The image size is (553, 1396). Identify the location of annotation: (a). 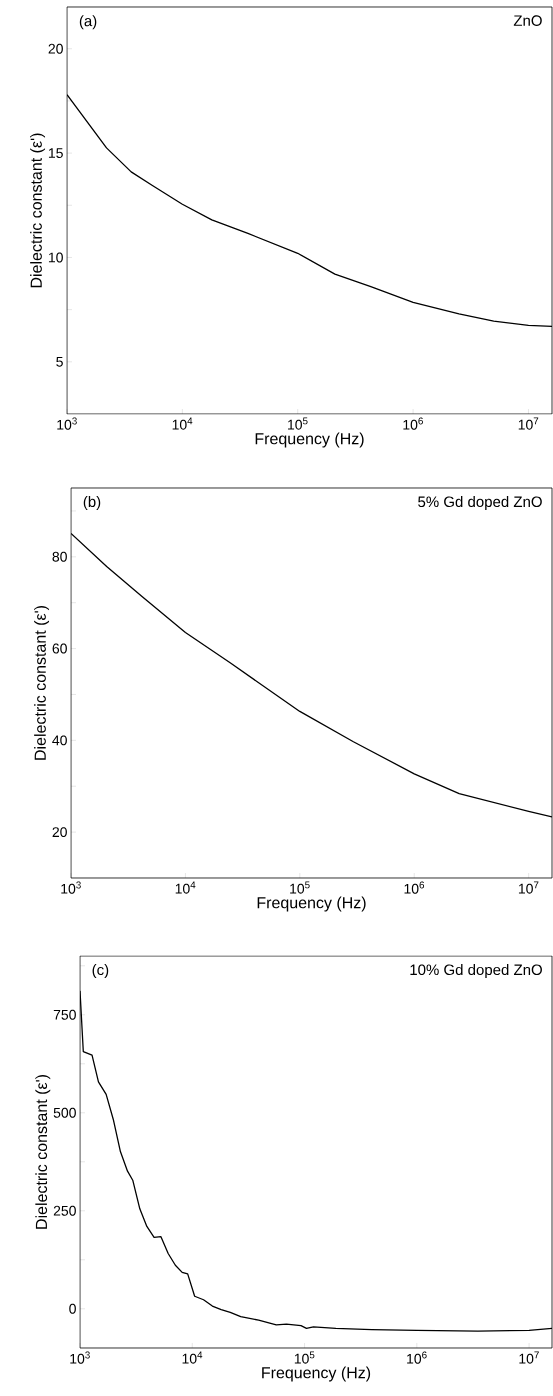
(88, 22).